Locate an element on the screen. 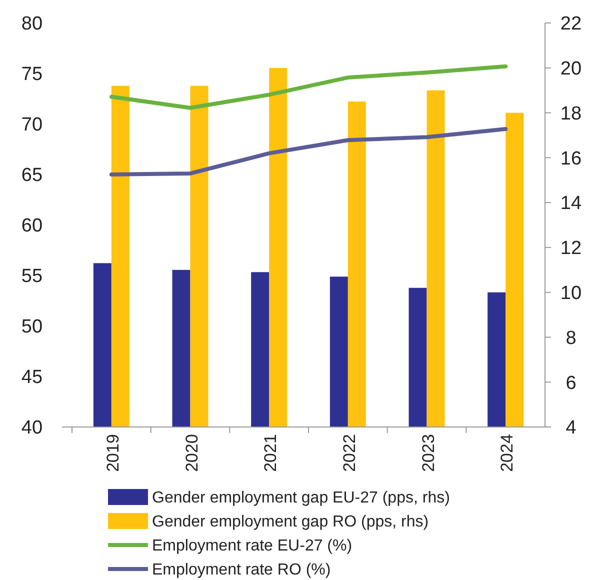 The image size is (591, 580). y2-tick-label: 20 is located at coordinates (571, 69).